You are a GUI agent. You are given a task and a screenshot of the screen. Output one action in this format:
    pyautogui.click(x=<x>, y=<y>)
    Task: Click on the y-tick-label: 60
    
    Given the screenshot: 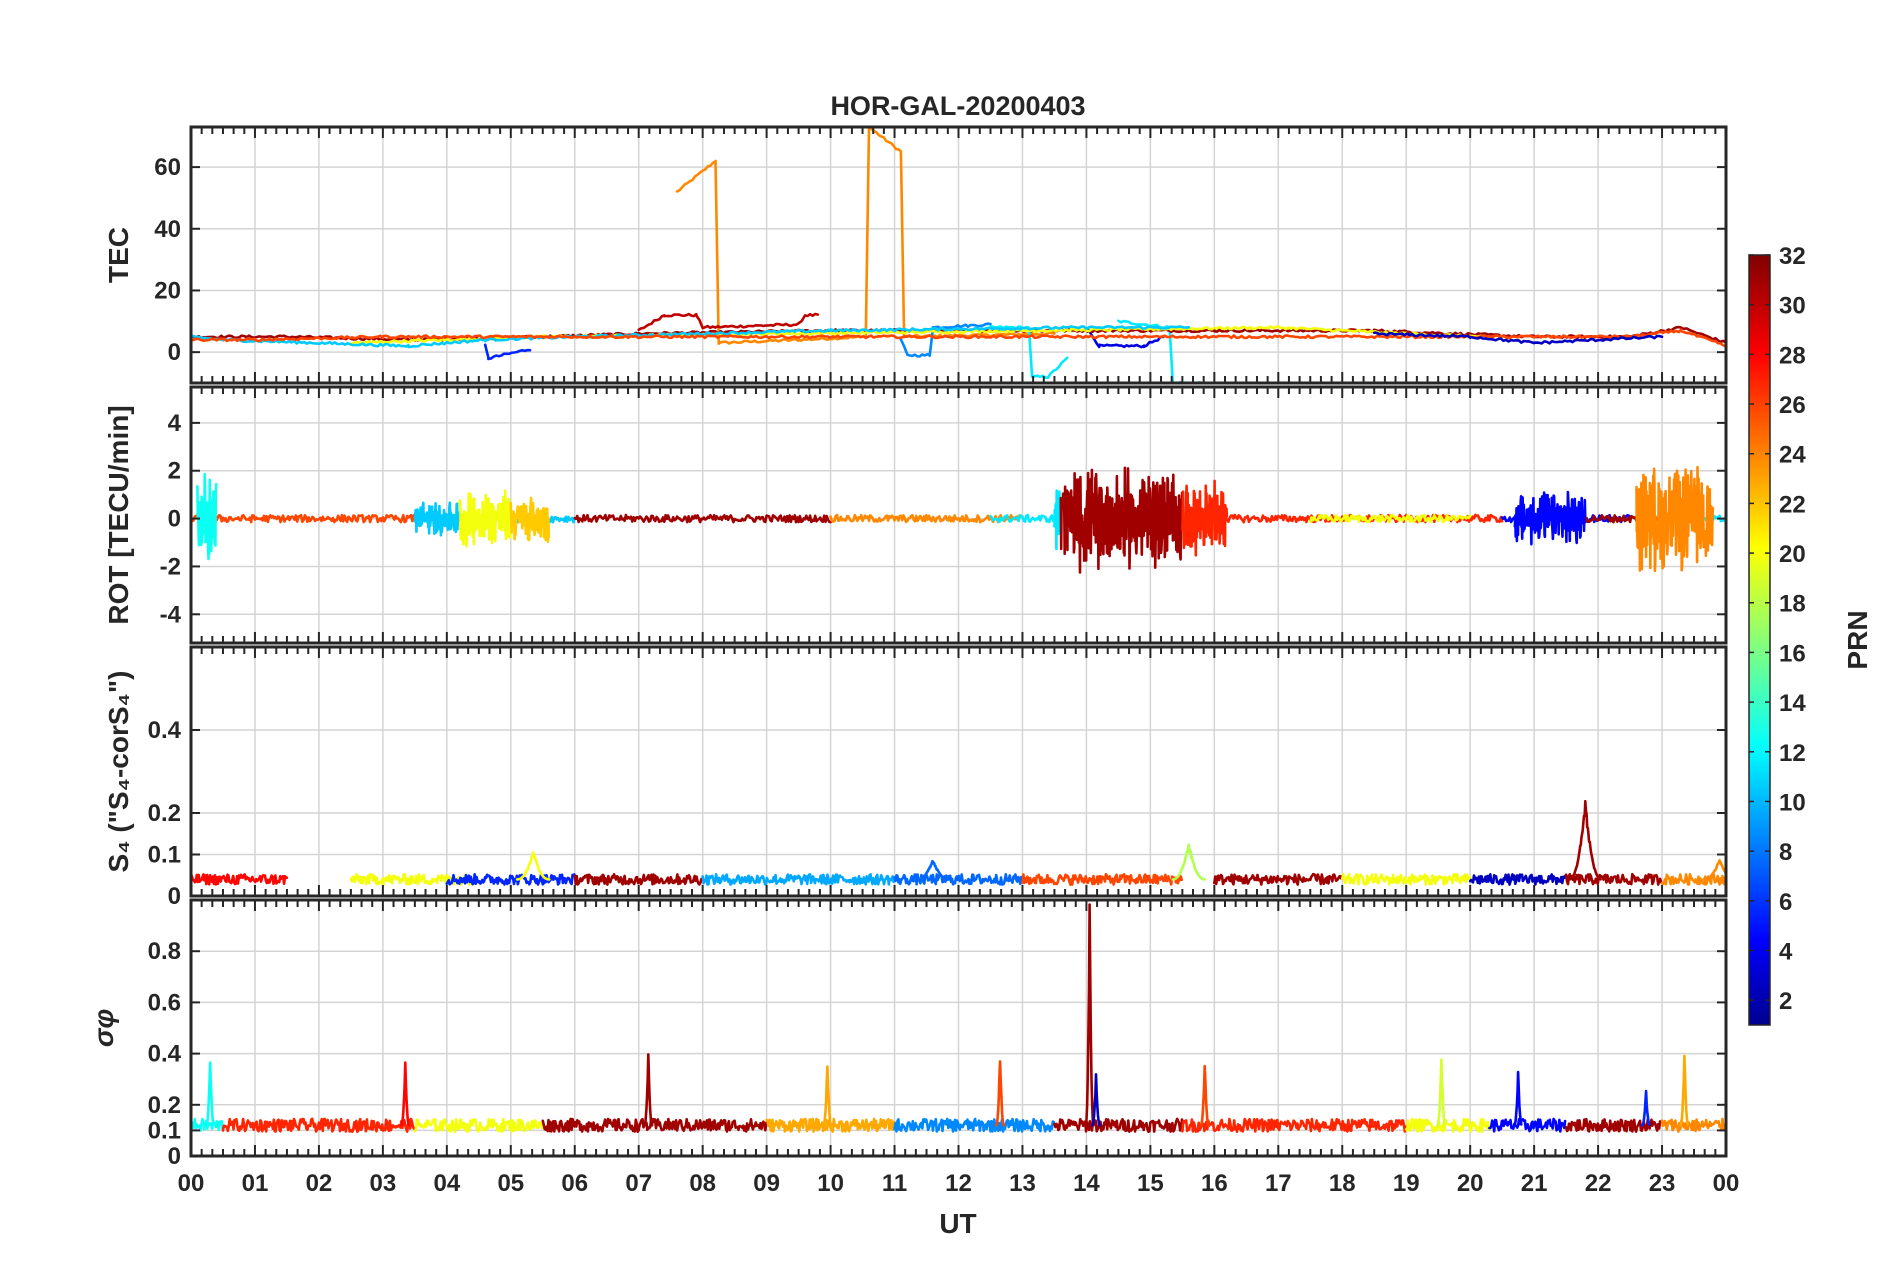 What is the action you would take?
    pyautogui.click(x=167, y=167)
    